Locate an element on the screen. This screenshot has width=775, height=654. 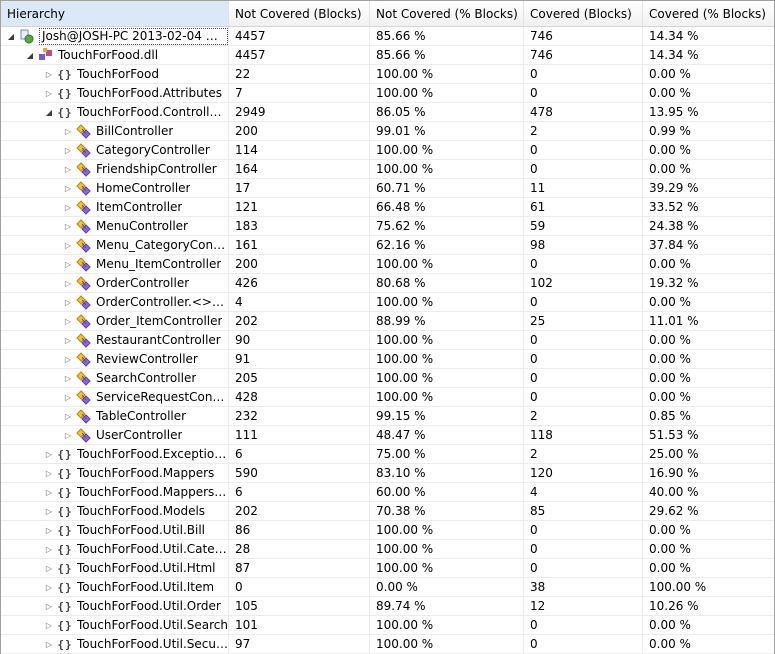
table-row: ▷ BillController 200 99.01 % 2 0.99 % is located at coordinates (387, 131).